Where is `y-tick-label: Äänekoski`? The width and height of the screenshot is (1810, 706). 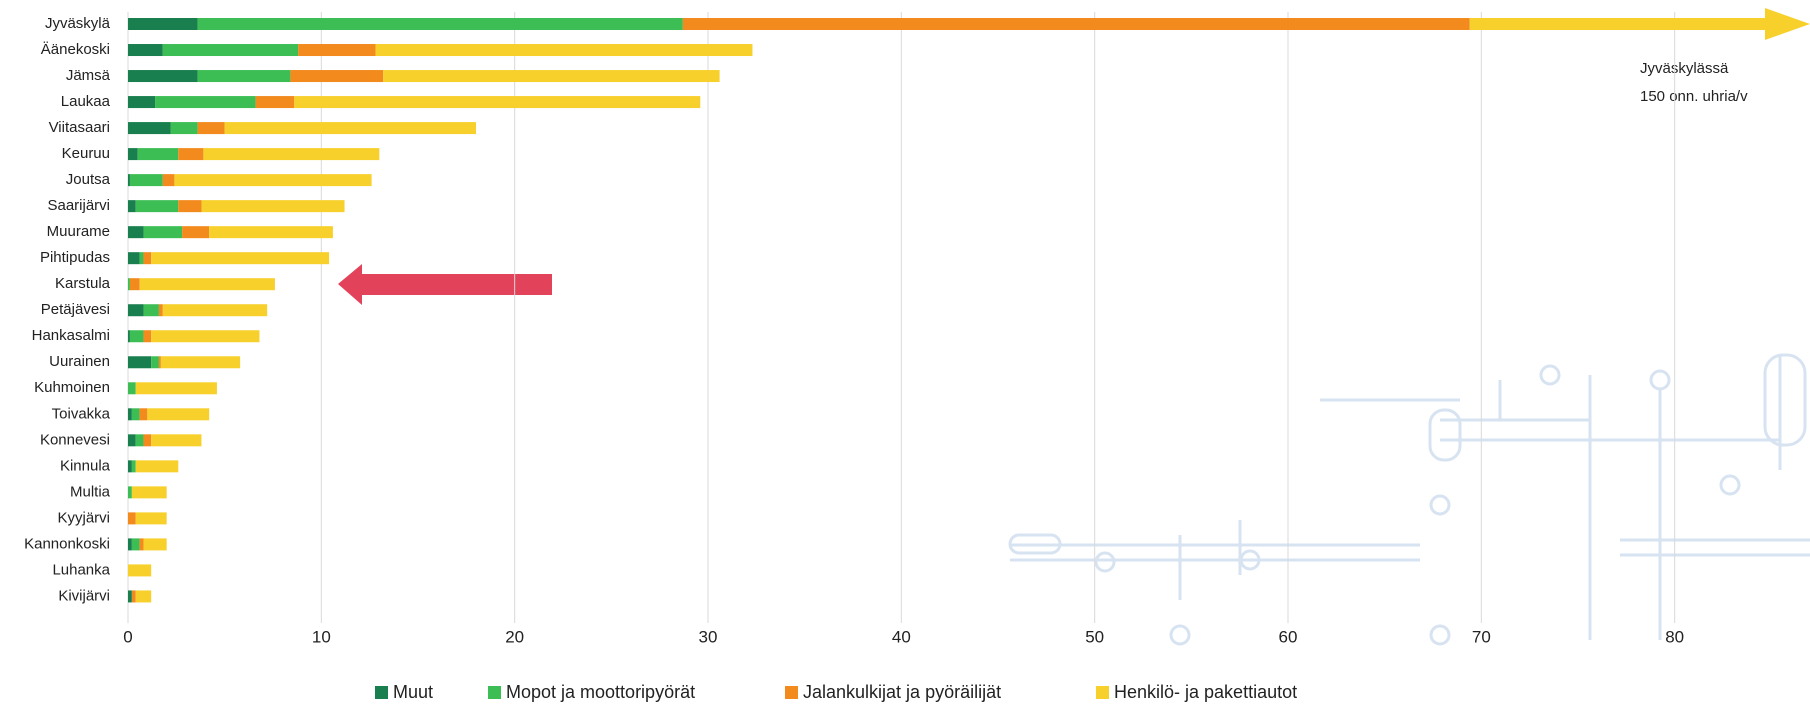
y-tick-label: Äänekoski is located at coordinates (75, 49).